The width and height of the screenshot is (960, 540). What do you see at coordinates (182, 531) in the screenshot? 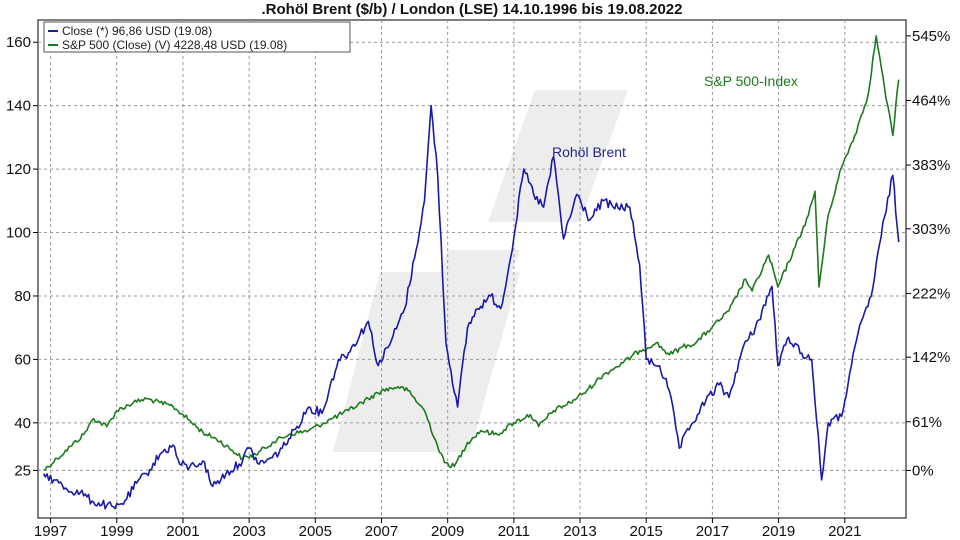
I see `x-tick-label: 2001` at bounding box center [182, 531].